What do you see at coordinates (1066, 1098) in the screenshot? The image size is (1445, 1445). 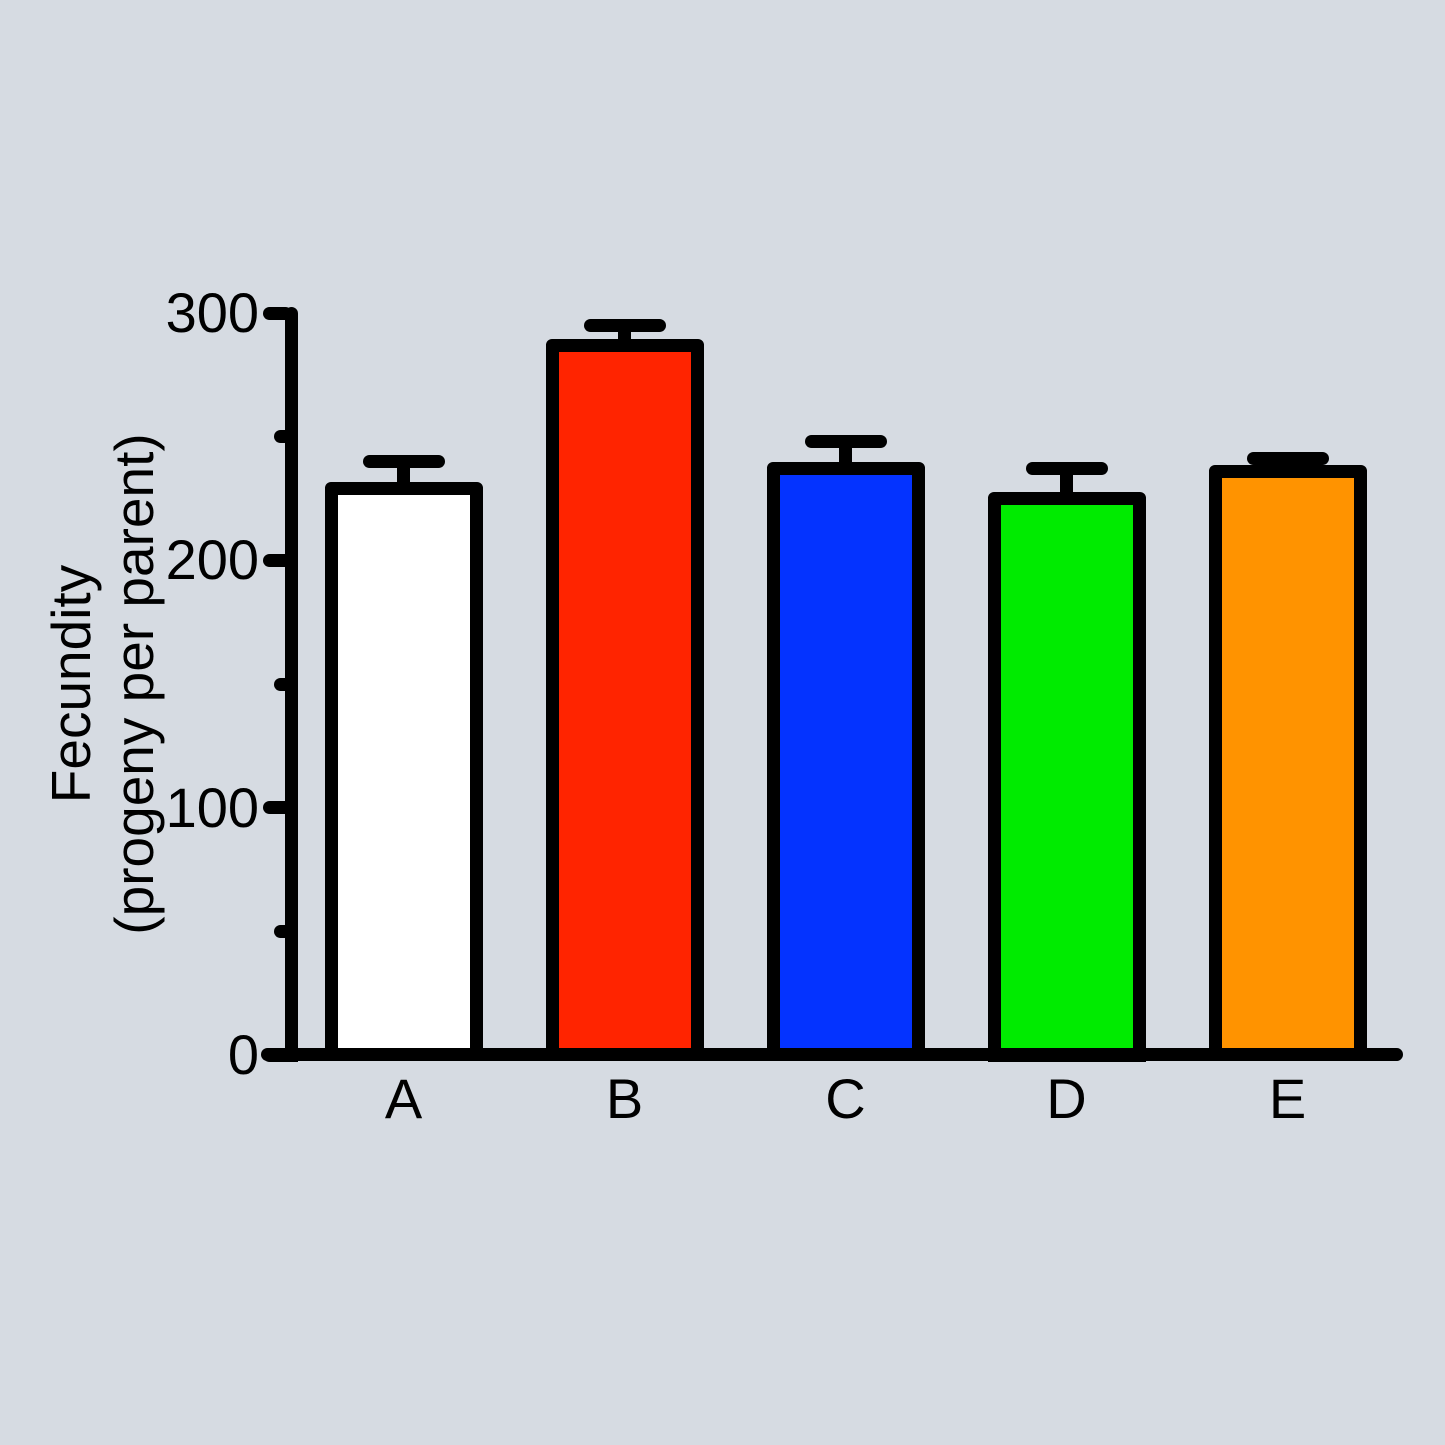 I see `x-category-label-D: D` at bounding box center [1066, 1098].